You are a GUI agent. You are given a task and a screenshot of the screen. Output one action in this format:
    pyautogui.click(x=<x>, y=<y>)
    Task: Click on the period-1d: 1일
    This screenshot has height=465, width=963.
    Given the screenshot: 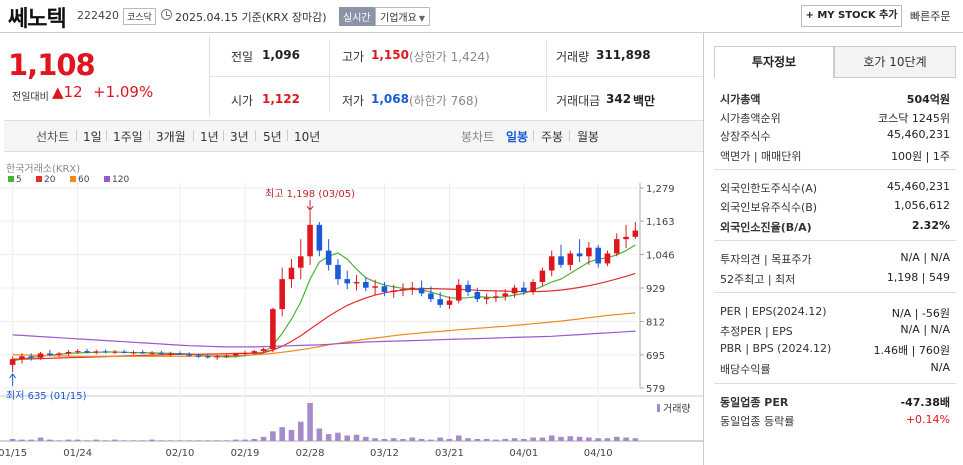 What is the action you would take?
    pyautogui.click(x=92, y=137)
    